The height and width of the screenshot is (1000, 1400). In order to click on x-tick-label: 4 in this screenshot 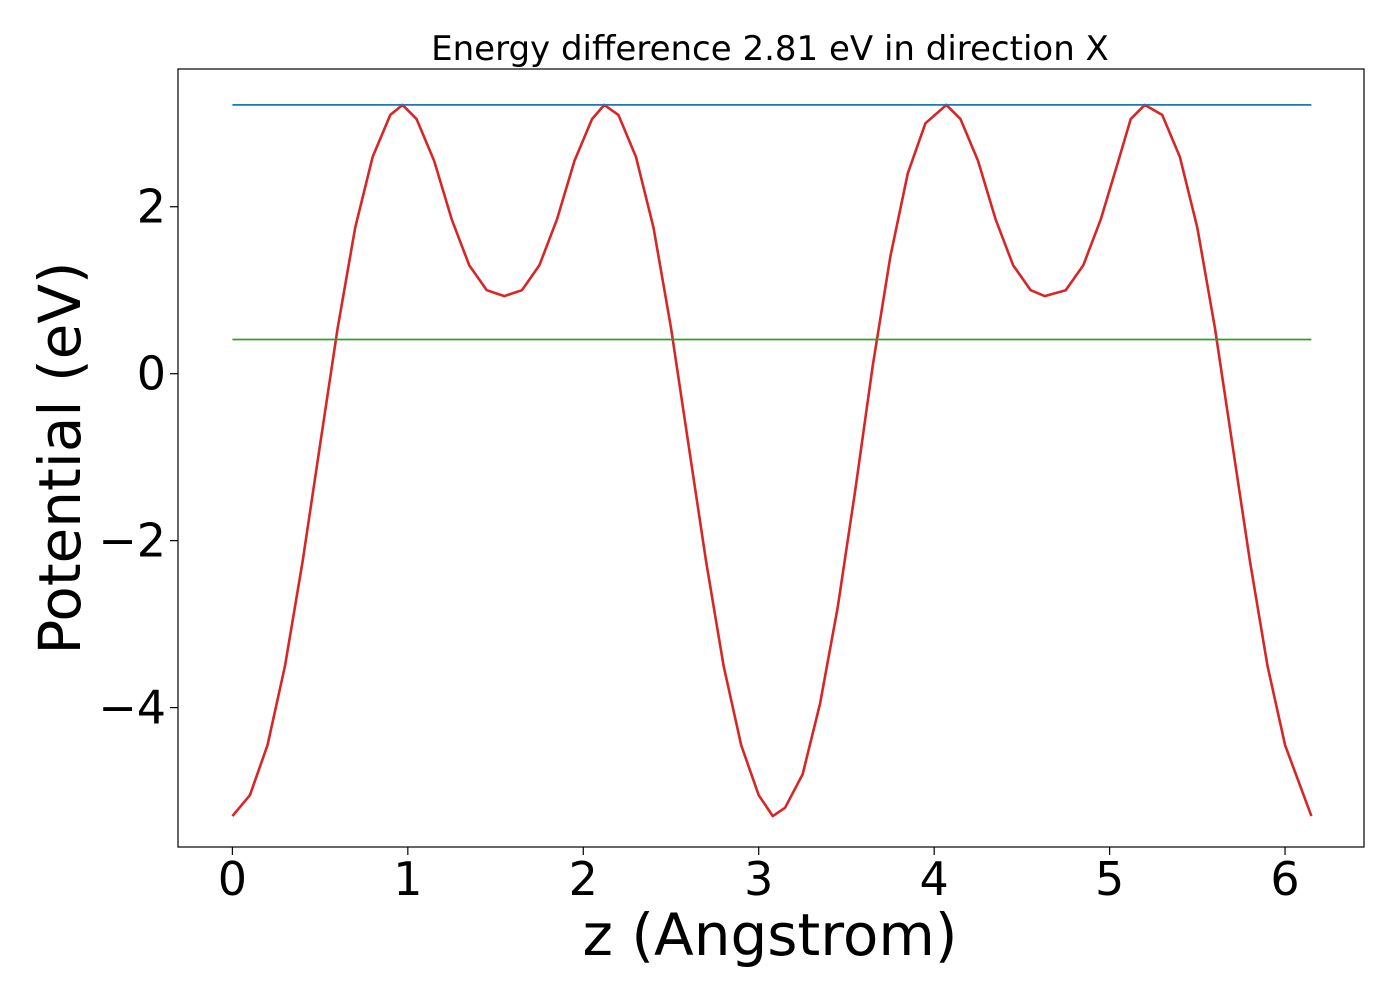, I will do `click(934, 879)`.